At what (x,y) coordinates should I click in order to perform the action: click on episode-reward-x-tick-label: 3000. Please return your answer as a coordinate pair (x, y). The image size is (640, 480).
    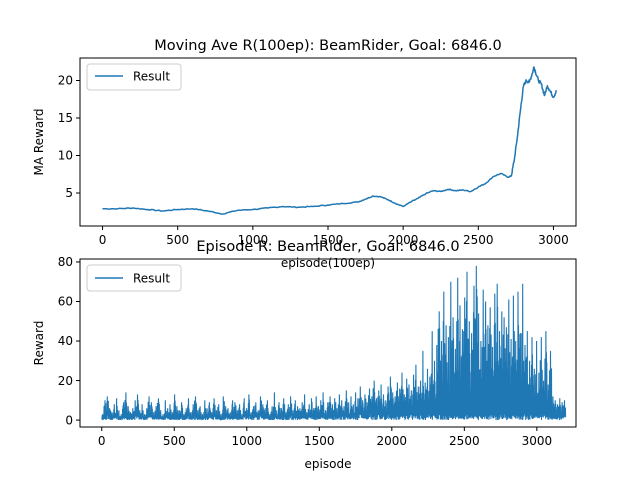
    Looking at the image, I should click on (537, 441).